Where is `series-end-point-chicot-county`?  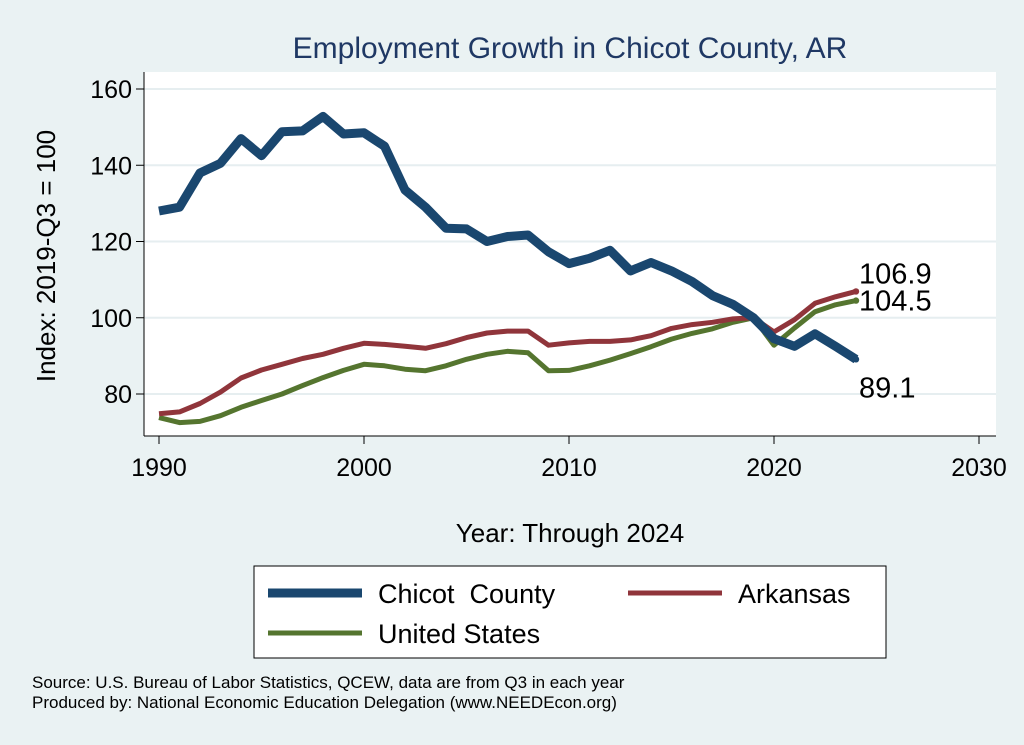 series-end-point-chicot-county is located at coordinates (856, 359).